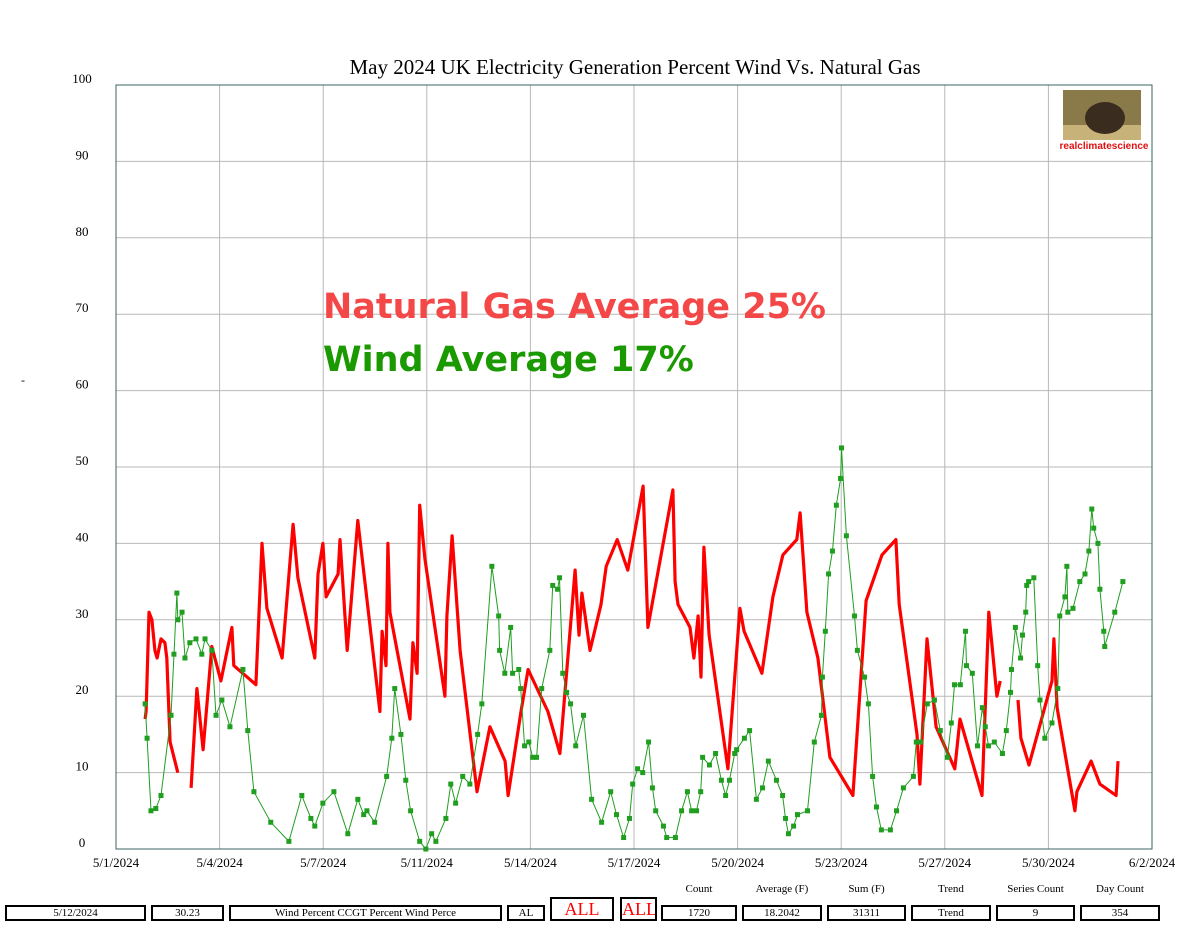 The height and width of the screenshot is (928, 1200). Describe the element at coordinates (1105, 118) in the screenshot. I see `logo-image` at that location.